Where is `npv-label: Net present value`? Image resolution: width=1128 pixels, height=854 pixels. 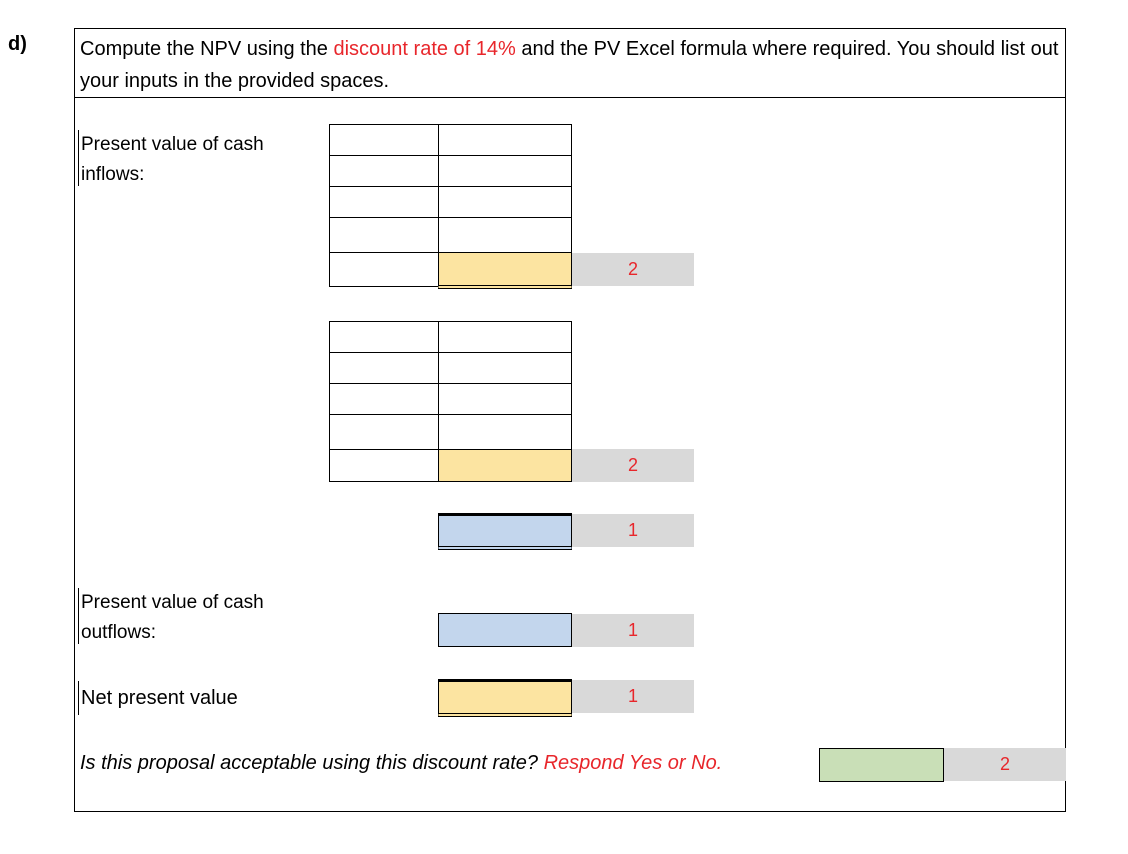
npv-label: Net present value is located at coordinates (159, 698).